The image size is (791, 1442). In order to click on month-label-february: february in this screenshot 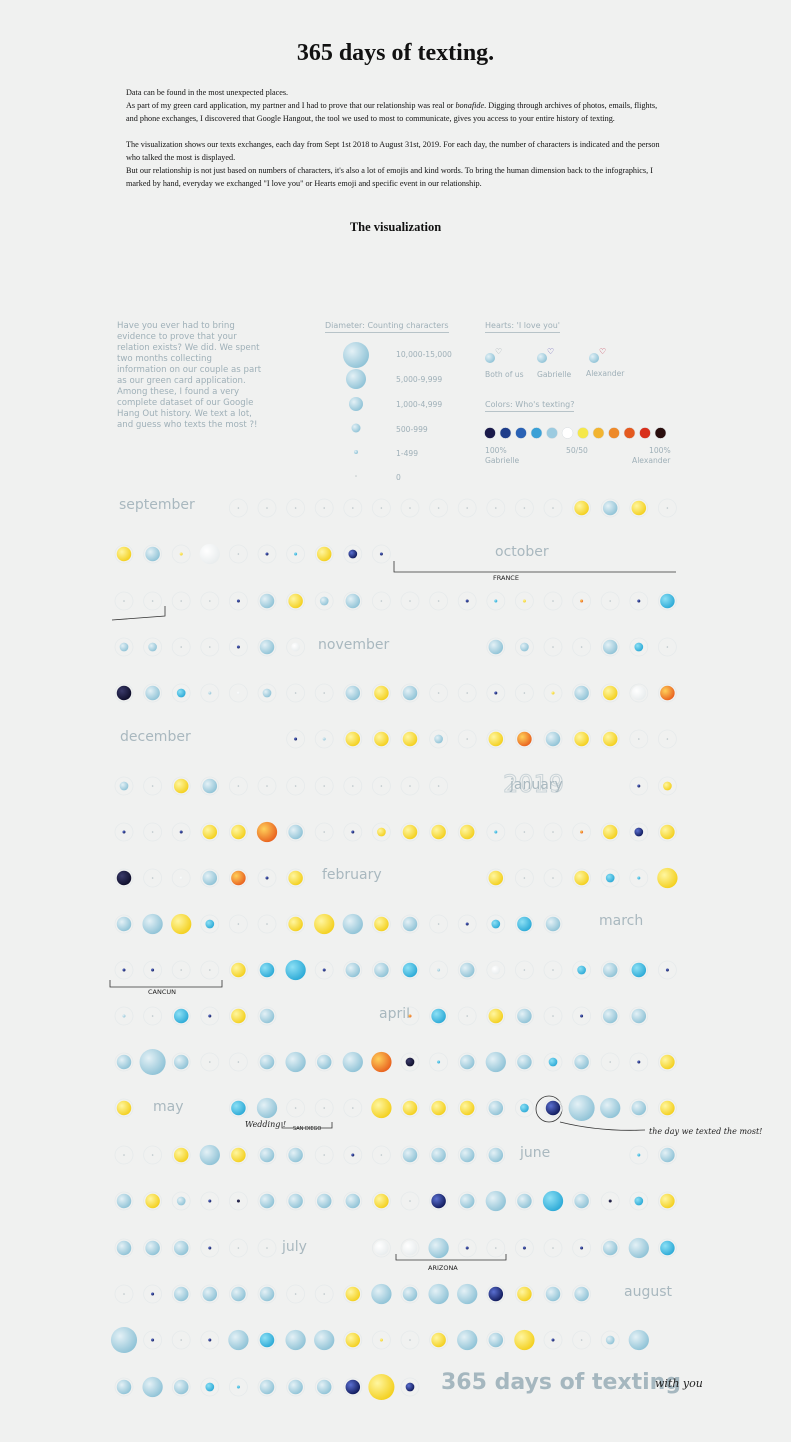, I will do `click(352, 875)`.